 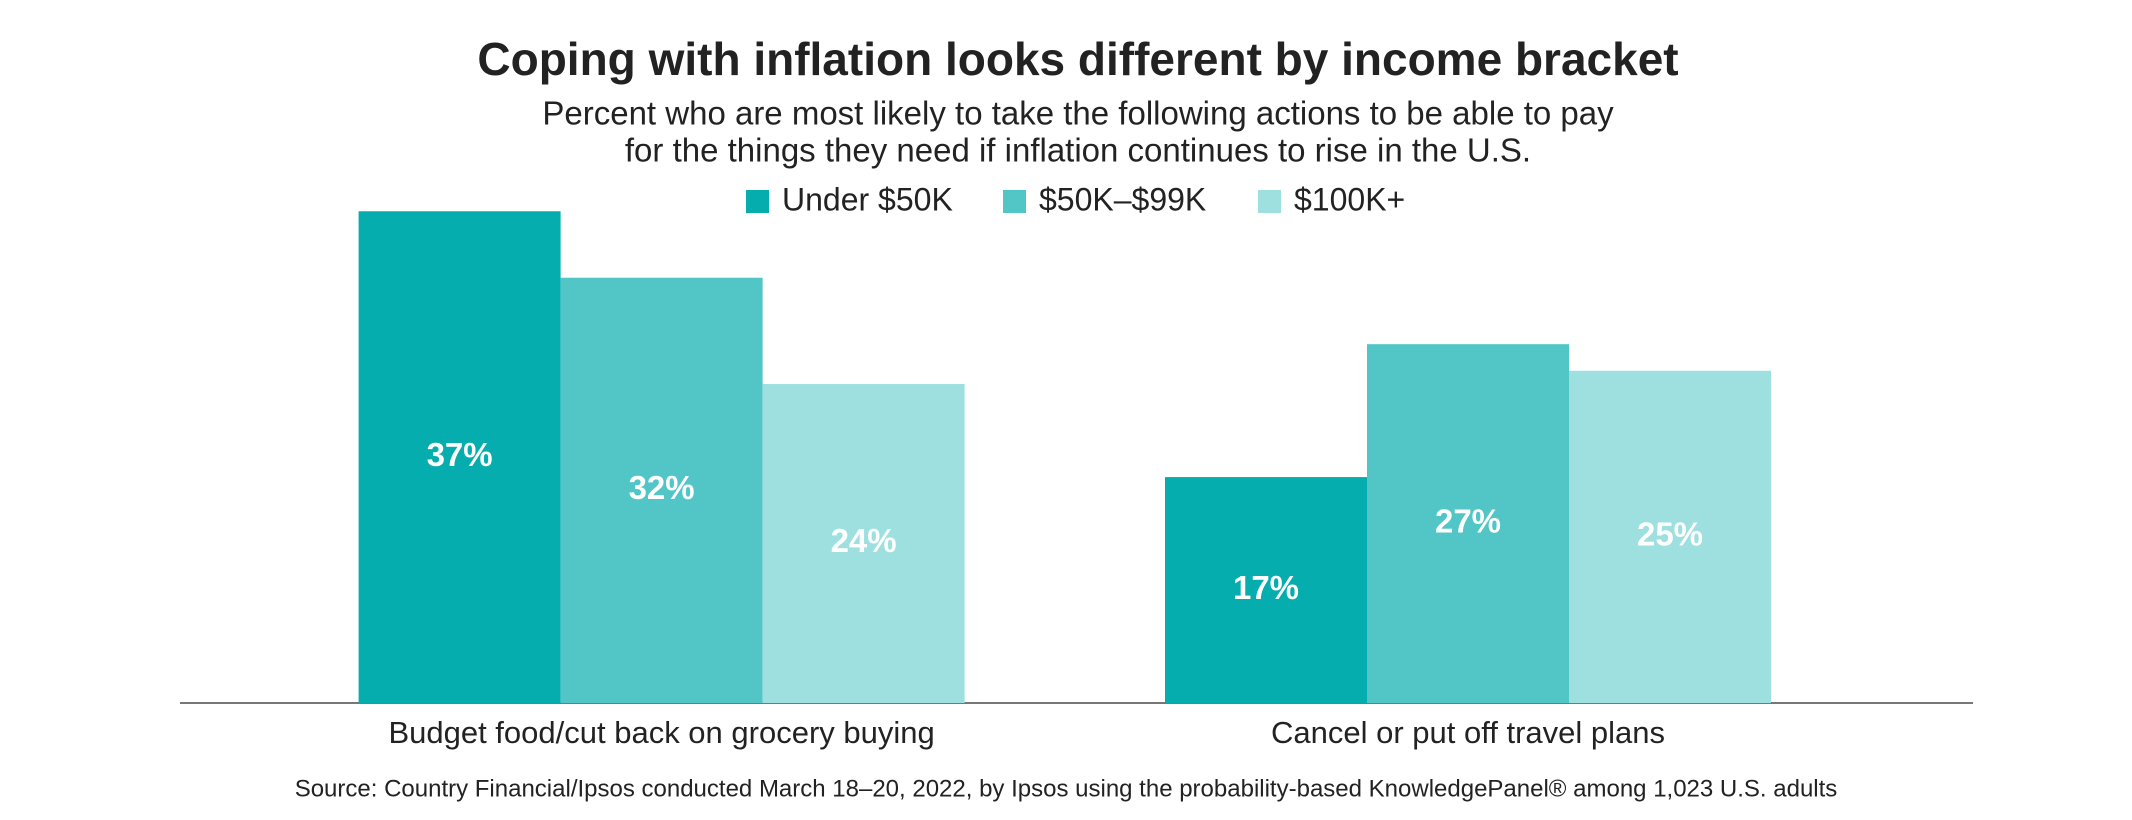 I want to click on legend-label: $50K–$99K, so click(x=1122, y=199).